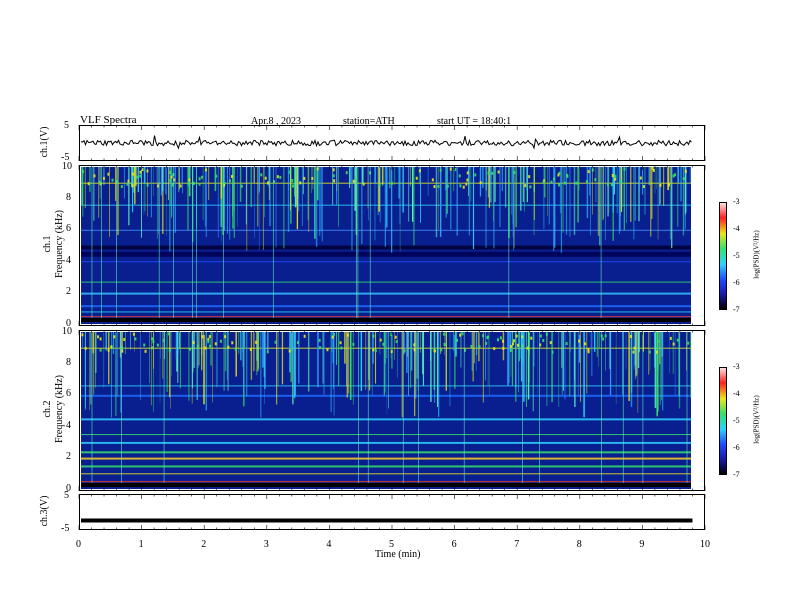 This screenshot has height=612, width=792. What do you see at coordinates (68, 425) in the screenshot?
I see `ch2-ytick: 4` at bounding box center [68, 425].